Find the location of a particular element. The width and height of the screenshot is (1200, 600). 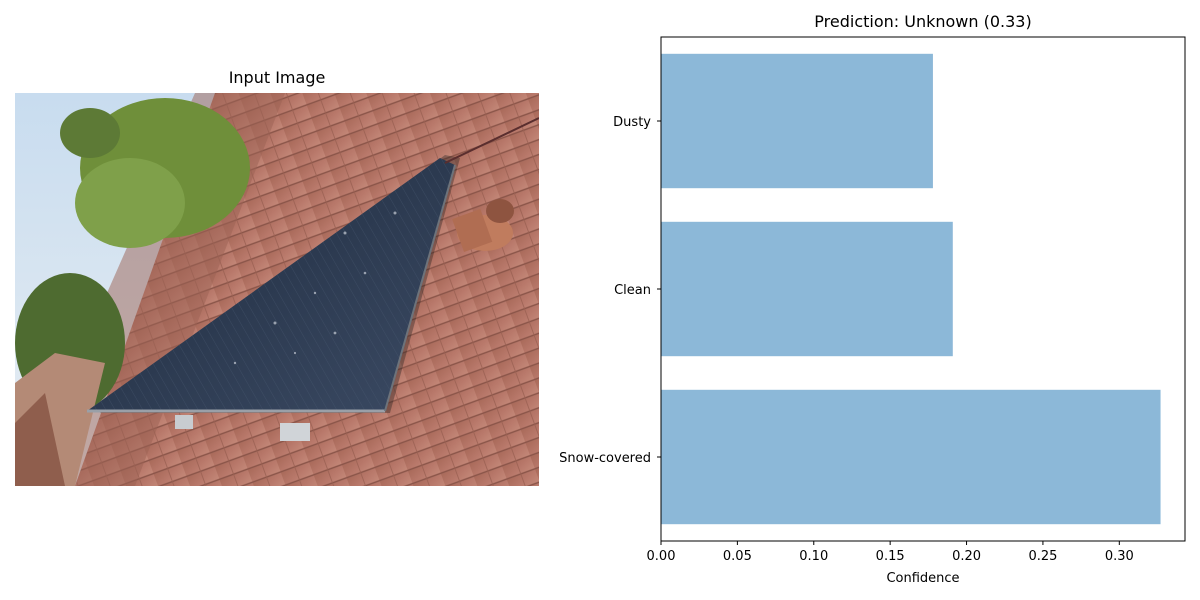

x-tick-label: 0.20 is located at coordinates (966, 556).